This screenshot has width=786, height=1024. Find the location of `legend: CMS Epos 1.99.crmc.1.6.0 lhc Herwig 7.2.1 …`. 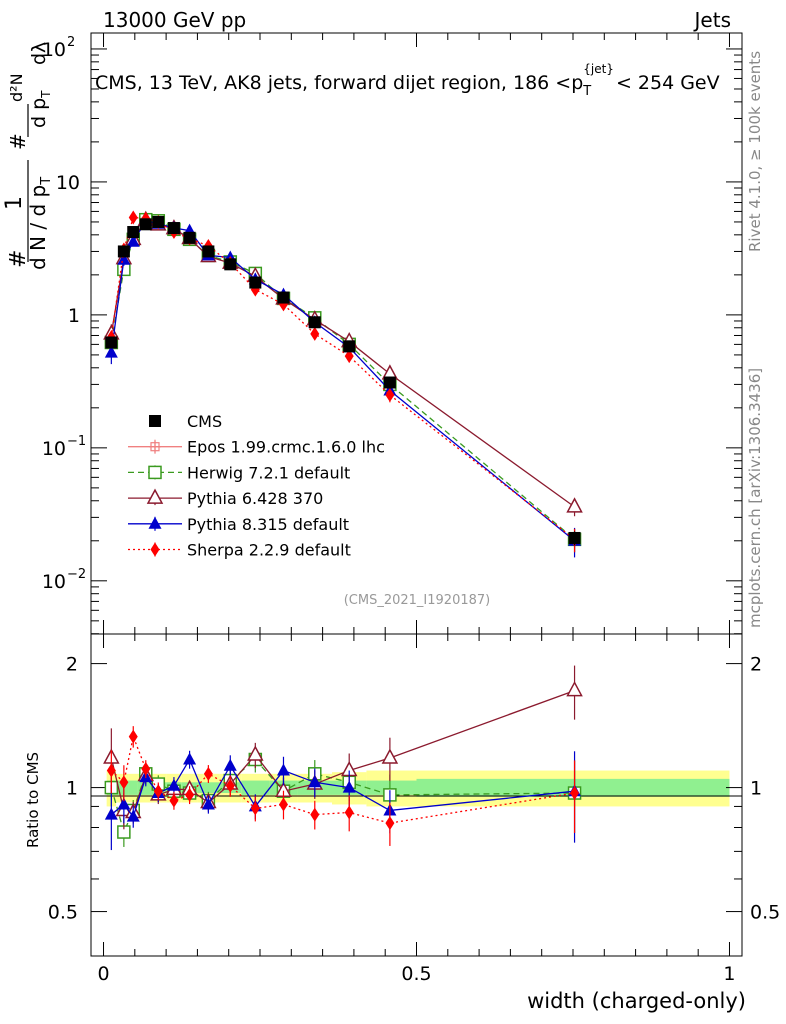

legend: CMS Epos 1.99.crmc.1.6.0 lhc Herwig 7.2.1 … is located at coordinates (256, 486).